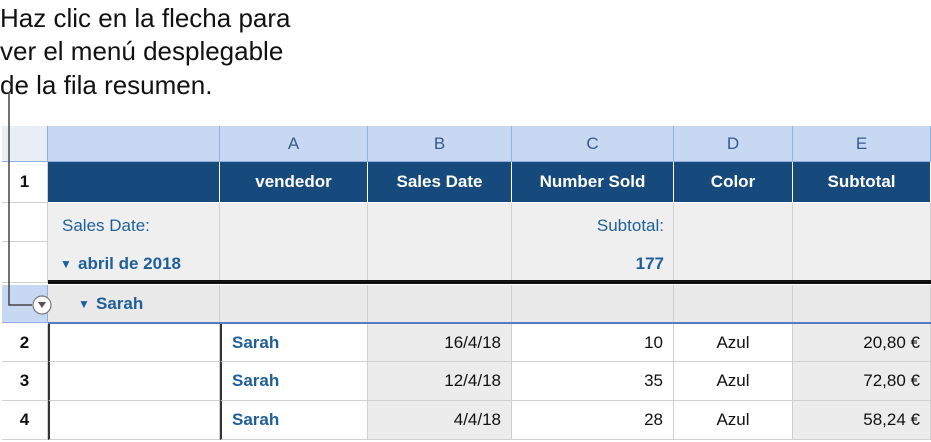 This screenshot has width=931, height=442. What do you see at coordinates (440, 343) in the screenshot?
I see `data-cell: 16/4/18` at bounding box center [440, 343].